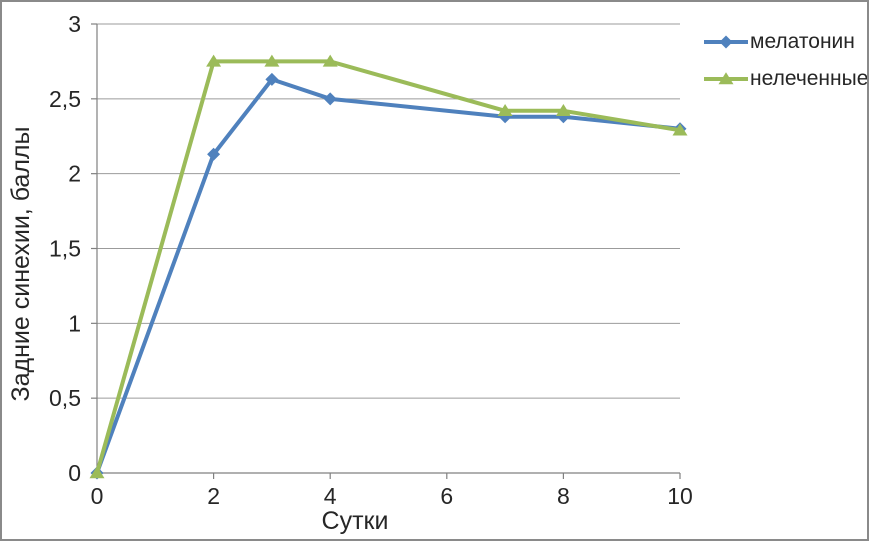 The width and height of the screenshot is (869, 541). I want to click on y-tick-label: 1, so click(74, 323).